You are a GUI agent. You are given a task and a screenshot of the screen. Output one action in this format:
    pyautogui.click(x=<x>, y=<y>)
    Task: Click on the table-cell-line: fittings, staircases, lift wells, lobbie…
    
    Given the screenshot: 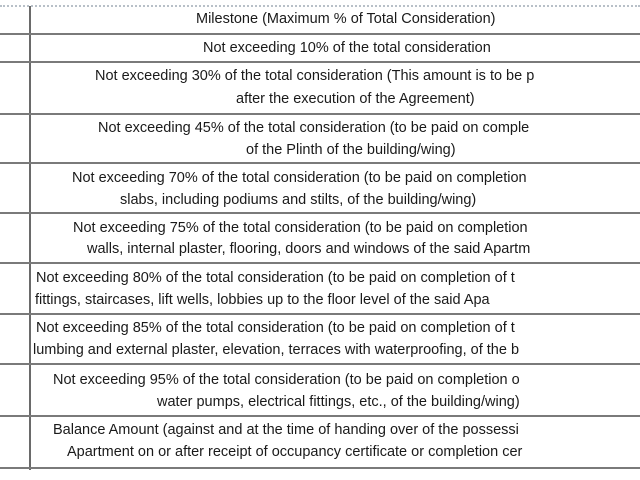 What is the action you would take?
    pyautogui.click(x=262, y=300)
    